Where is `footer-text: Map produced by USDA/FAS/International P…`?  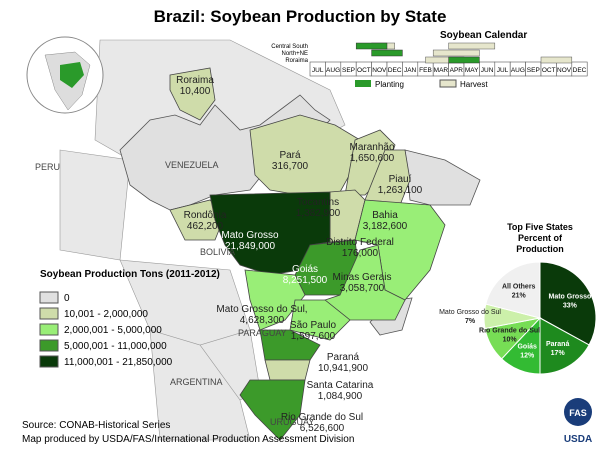 footer-text: Map produced by USDA/FAS/International P… is located at coordinates (188, 439).